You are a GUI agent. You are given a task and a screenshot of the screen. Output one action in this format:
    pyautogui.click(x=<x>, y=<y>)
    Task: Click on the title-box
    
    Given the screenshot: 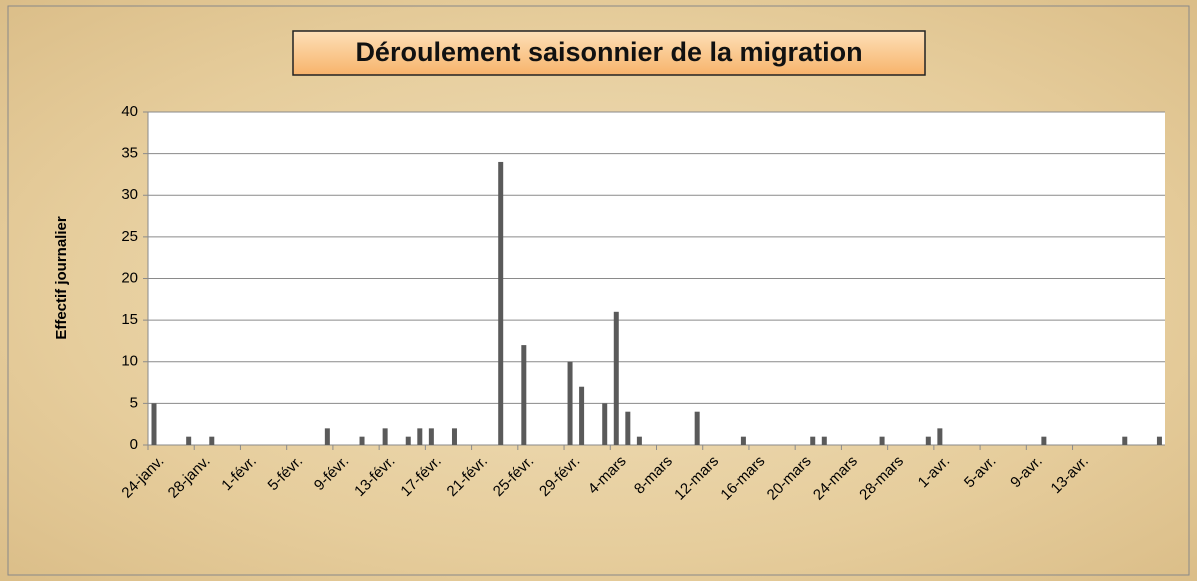 What is the action you would take?
    pyautogui.click(x=609, y=53)
    